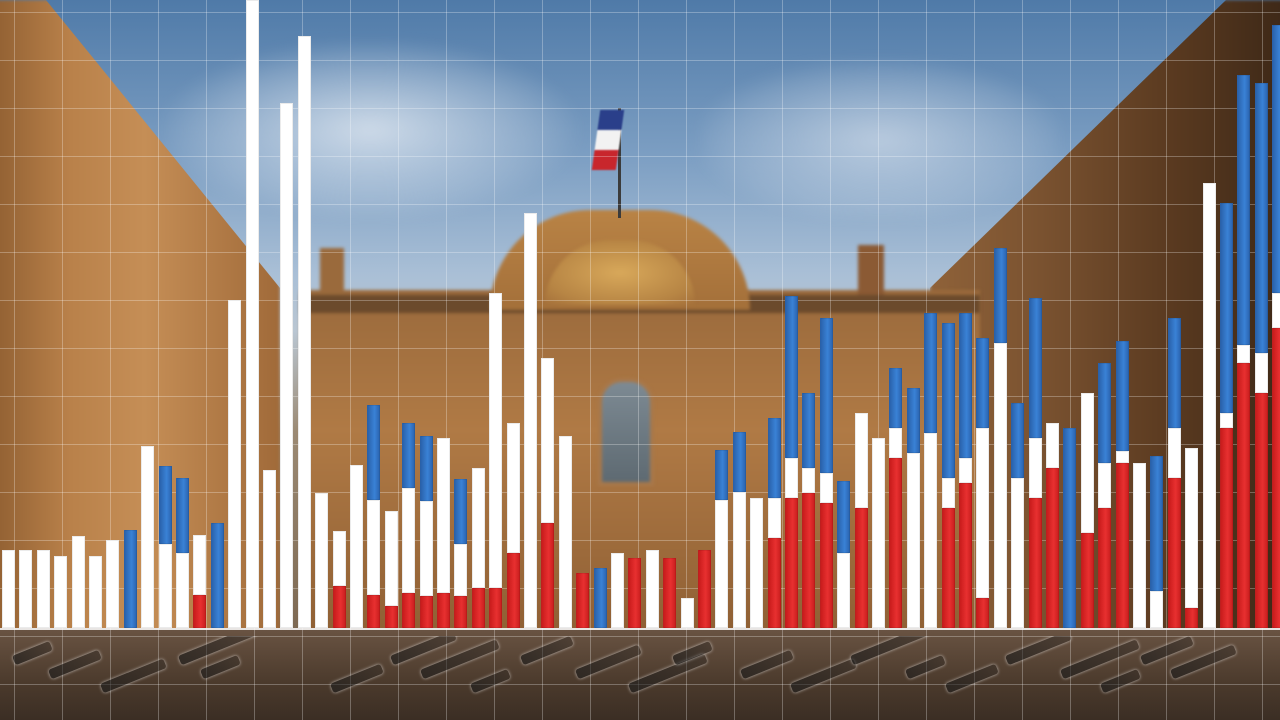 Image resolution: width=1280 pixels, height=720 pixels. I want to click on cloud, so click(370, 130).